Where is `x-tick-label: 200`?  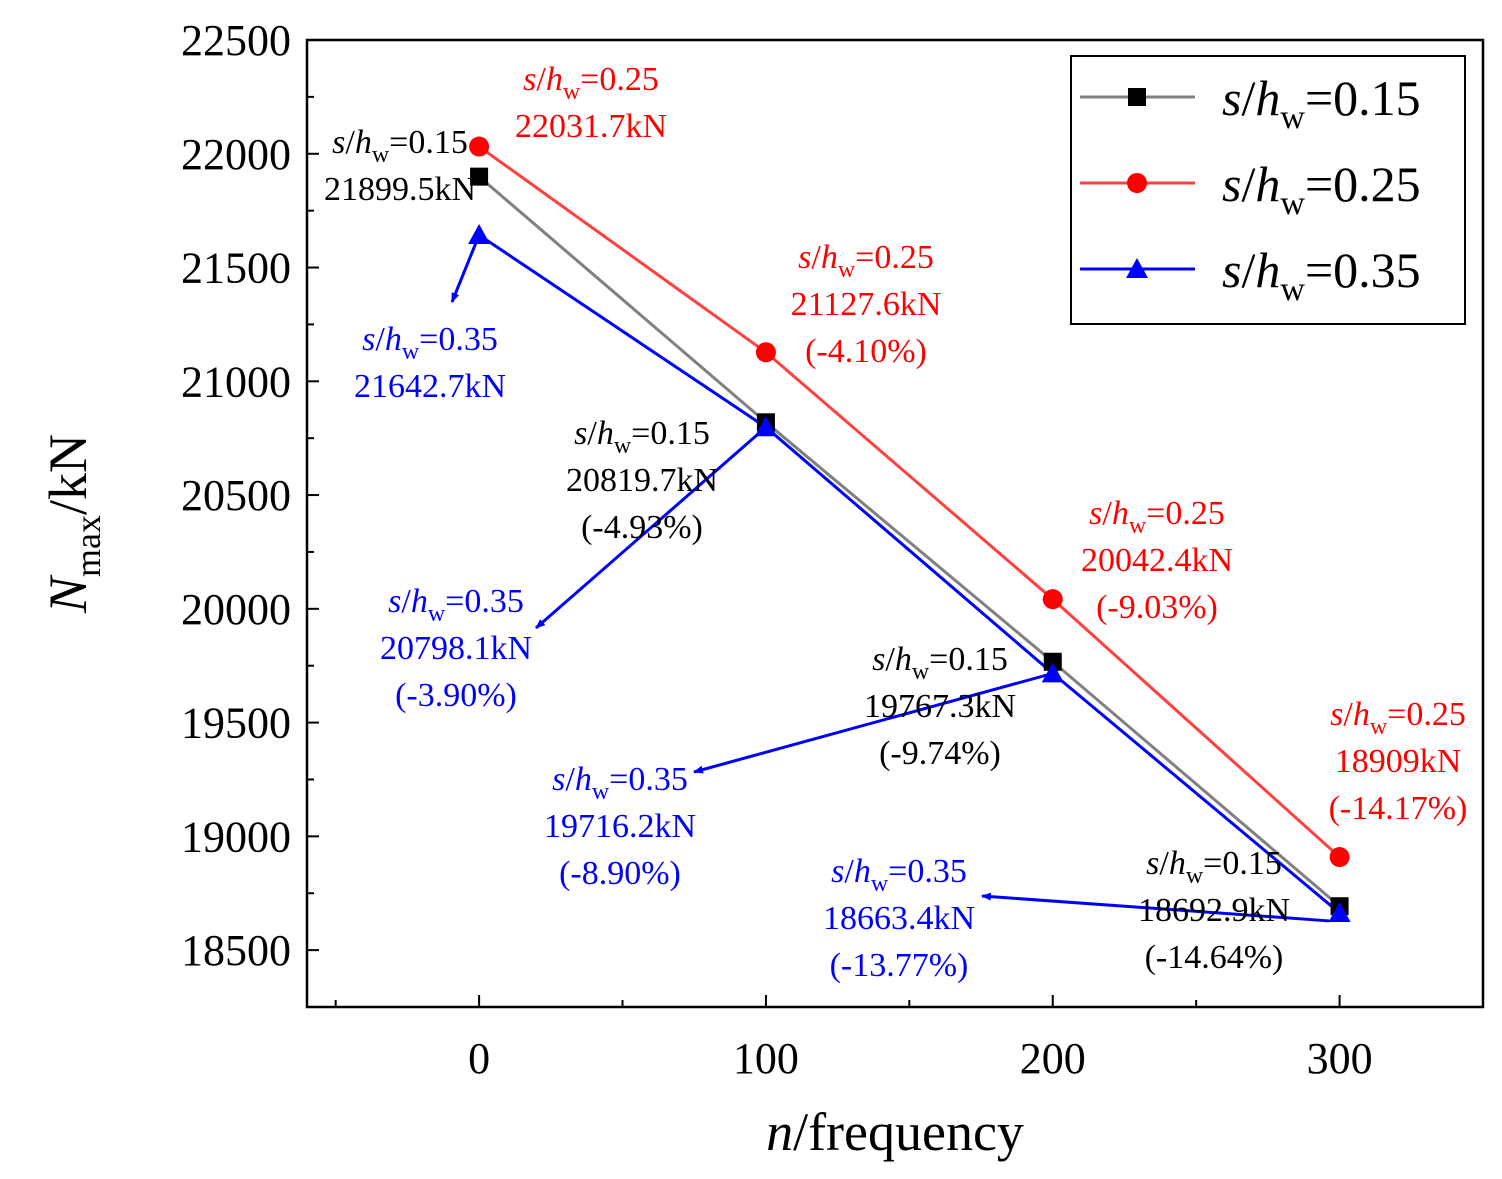
x-tick-label: 200 is located at coordinates (1053, 1058).